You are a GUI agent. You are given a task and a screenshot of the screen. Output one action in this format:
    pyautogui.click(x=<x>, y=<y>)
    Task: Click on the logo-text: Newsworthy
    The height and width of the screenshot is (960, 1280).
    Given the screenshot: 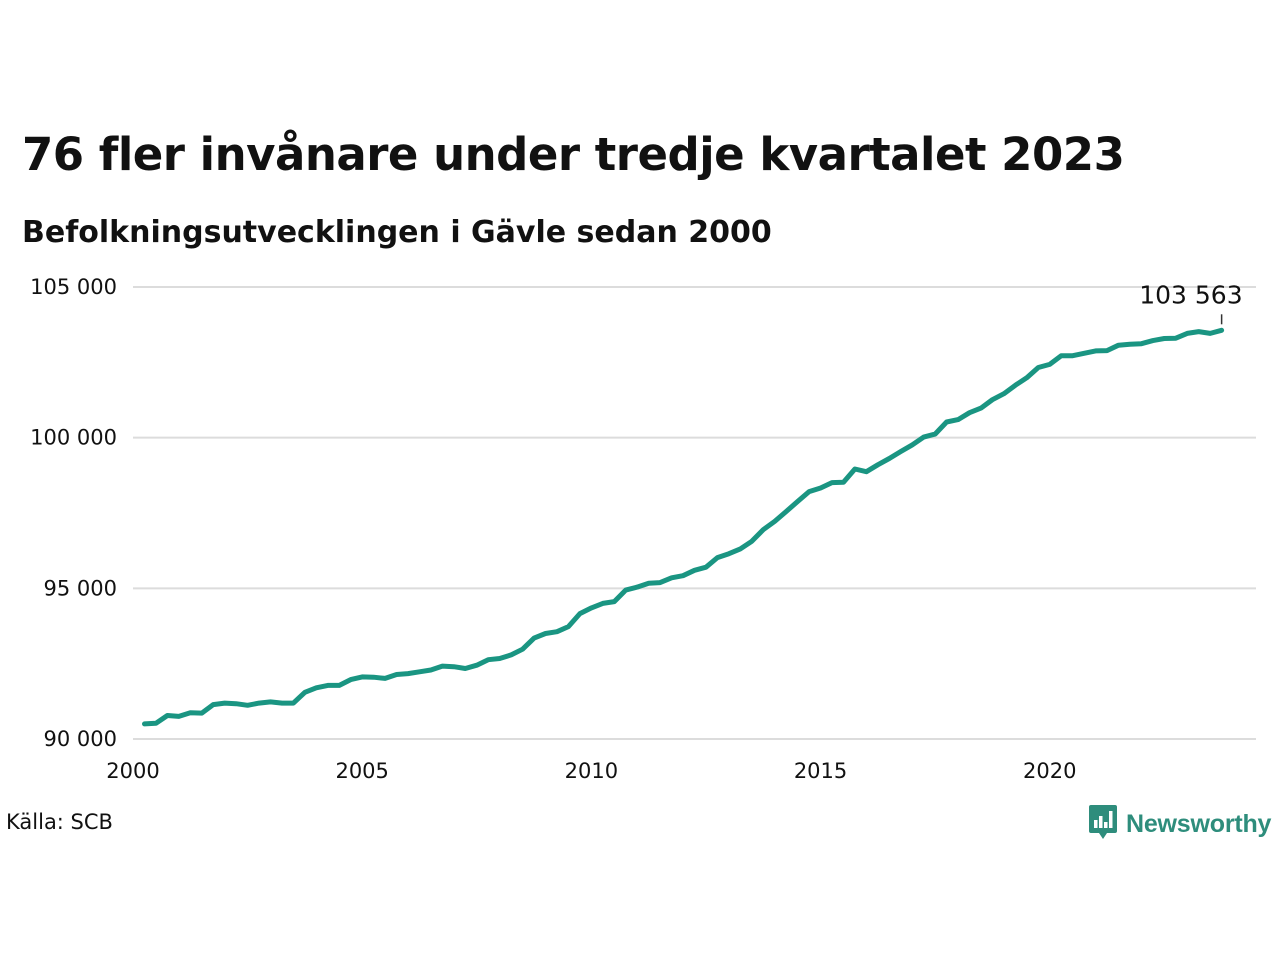 What is the action you would take?
    pyautogui.click(x=1199, y=823)
    